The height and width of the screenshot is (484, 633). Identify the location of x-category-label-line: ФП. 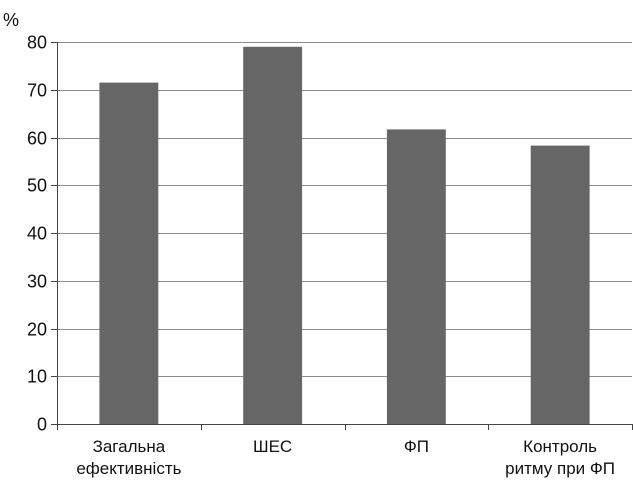
(416, 446).